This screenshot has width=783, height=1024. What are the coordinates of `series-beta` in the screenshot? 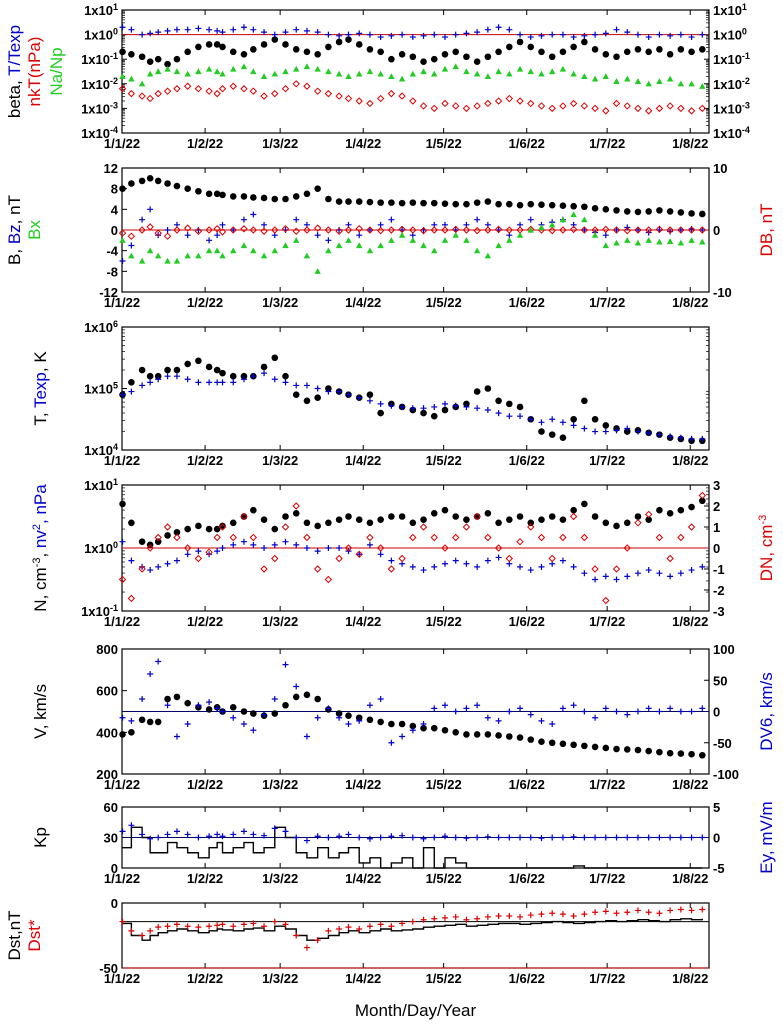 It's located at (412, 52).